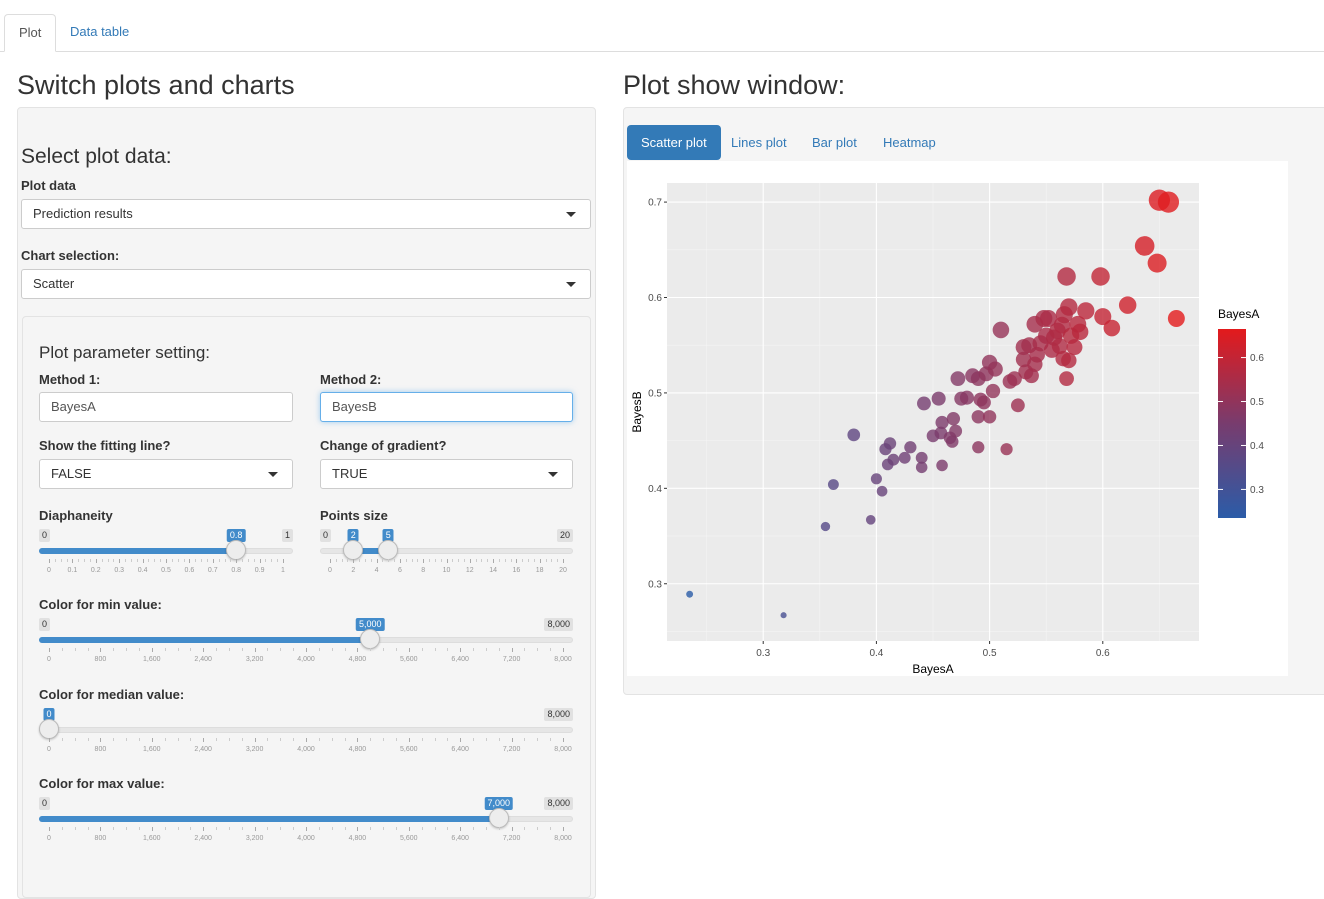 This screenshot has width=1324, height=899. I want to click on slider-max-label: 8,000, so click(558, 803).